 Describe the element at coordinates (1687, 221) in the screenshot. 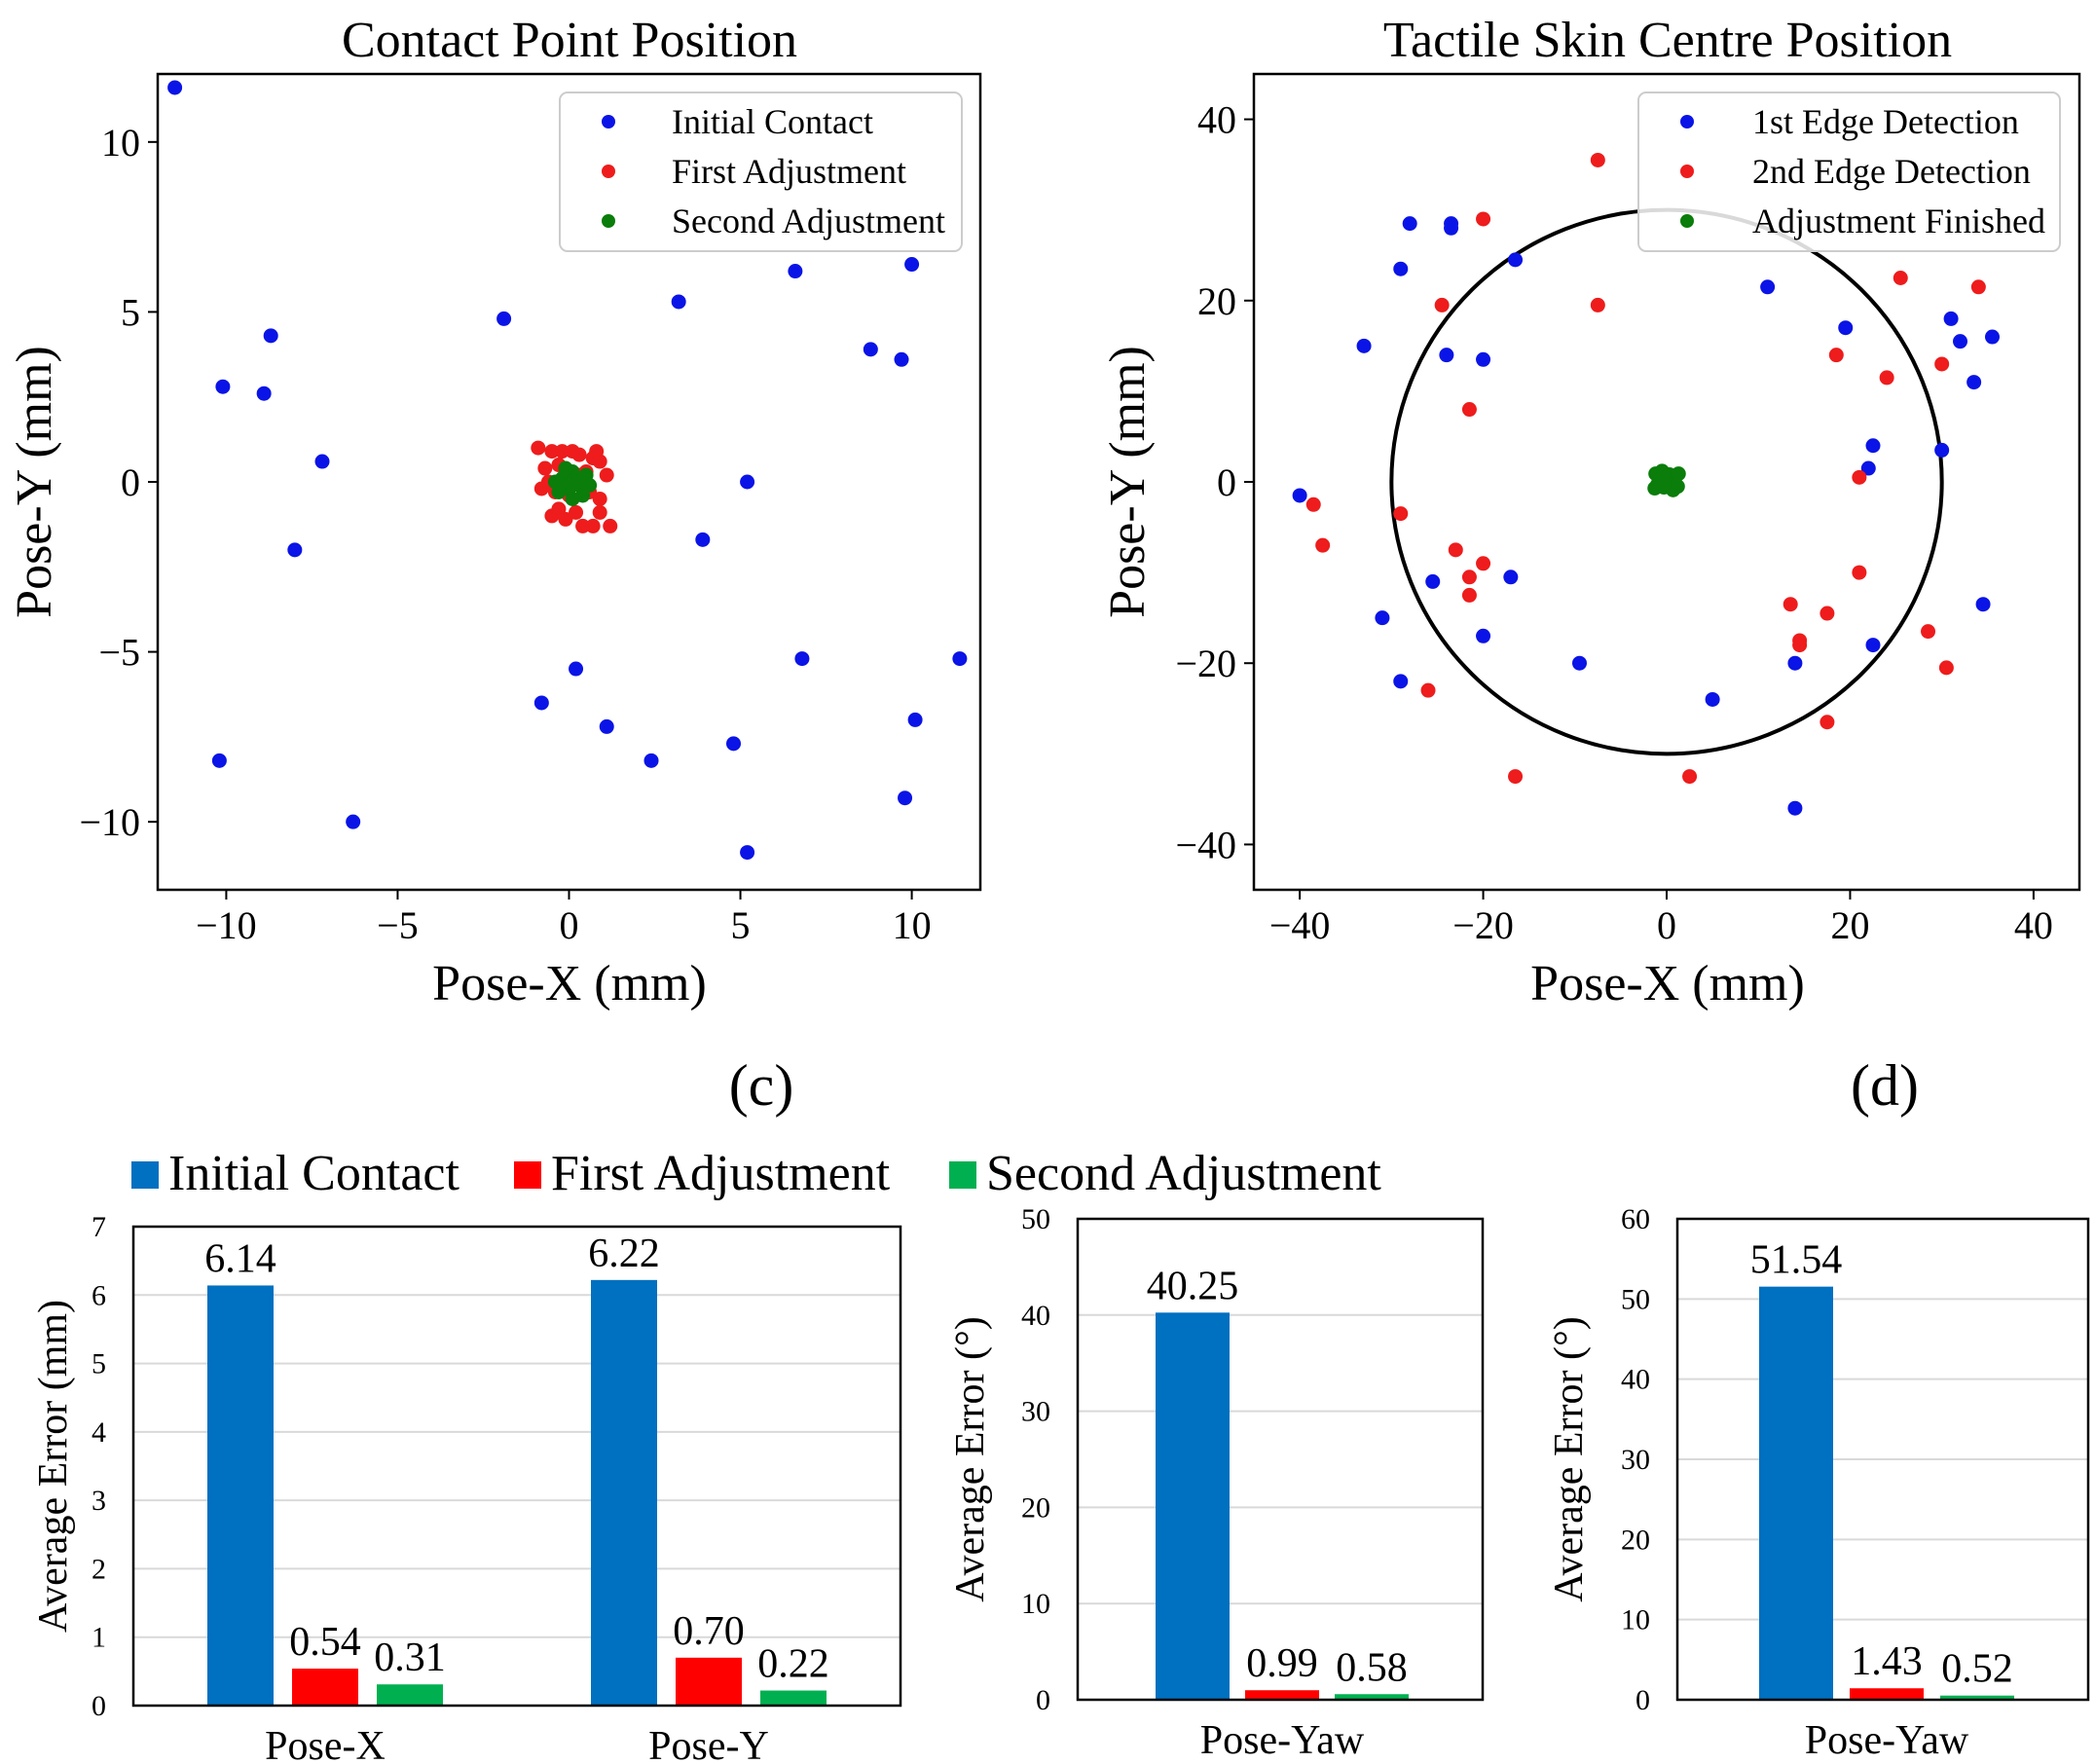

I see `legend-marker-adjustment-finished` at that location.